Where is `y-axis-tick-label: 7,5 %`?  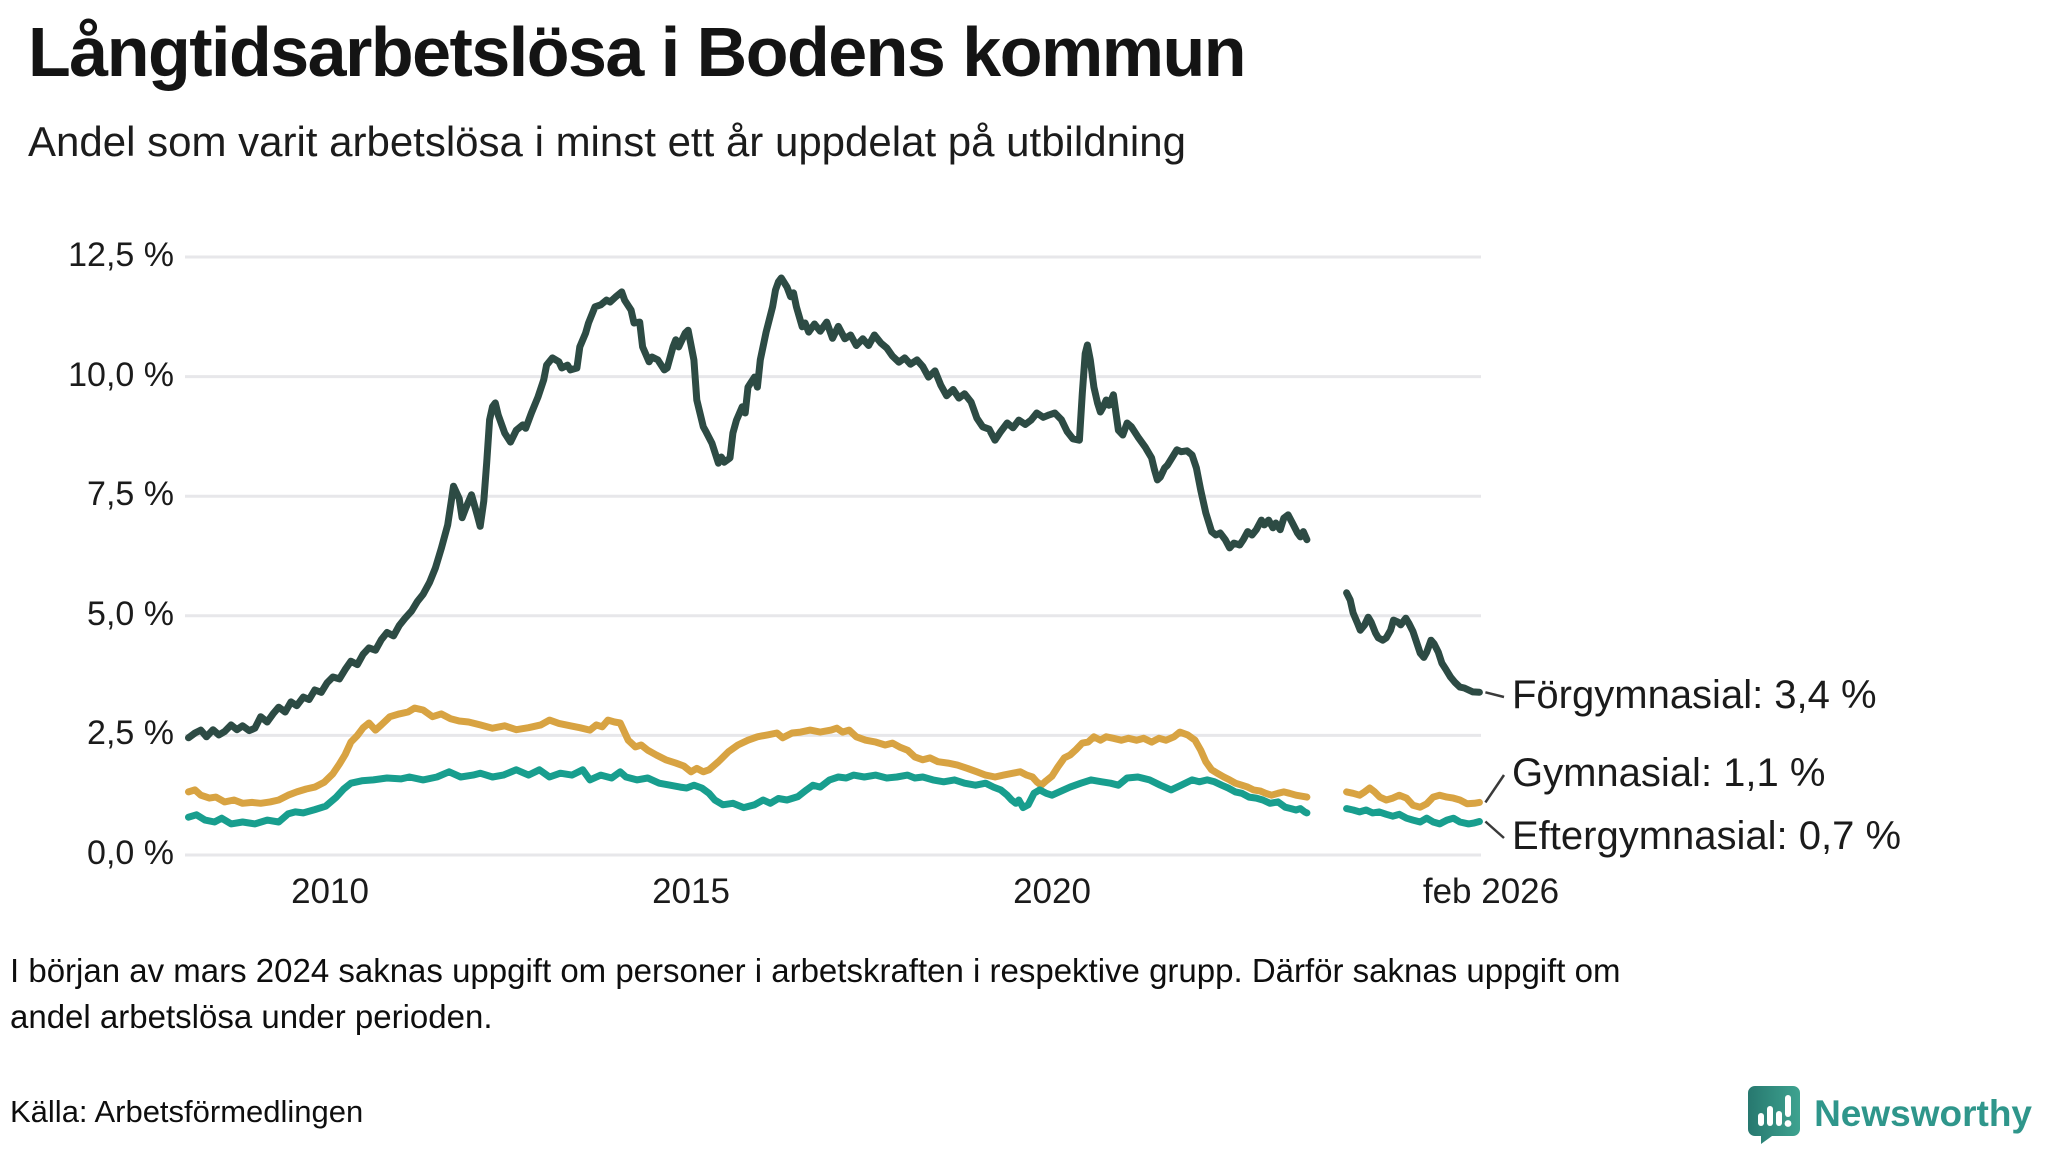
y-axis-tick-label: 7,5 % is located at coordinates (130, 494).